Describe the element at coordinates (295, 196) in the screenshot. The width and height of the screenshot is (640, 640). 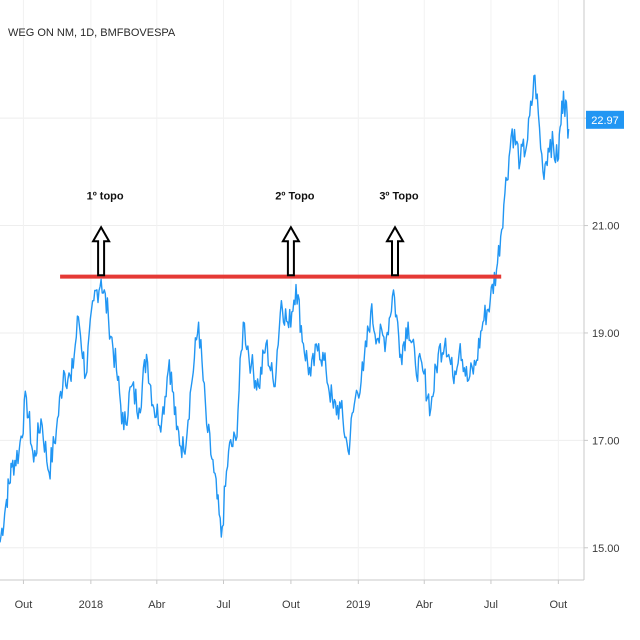
I see `annotation-label: 2º Topo` at that location.